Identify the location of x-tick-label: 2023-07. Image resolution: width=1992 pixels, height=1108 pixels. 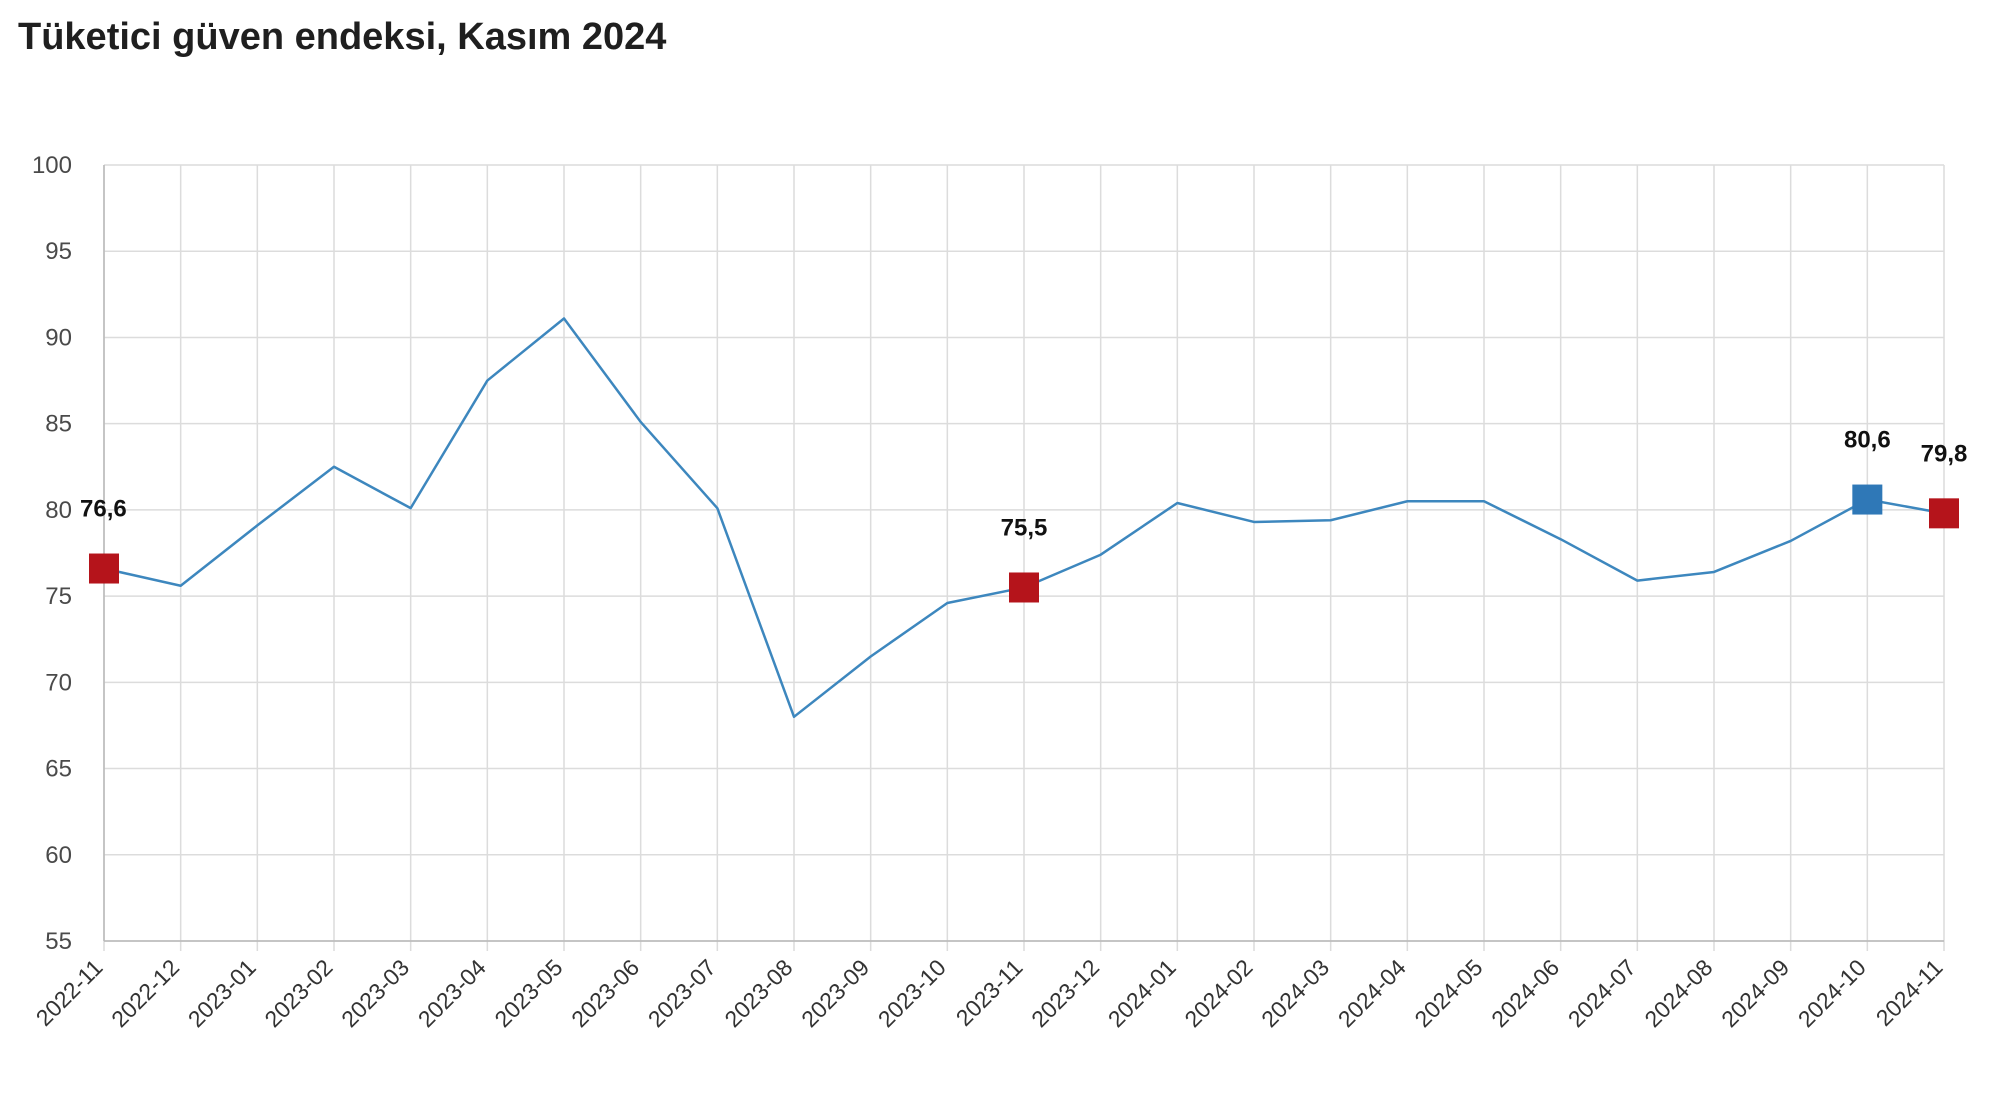
(682, 993).